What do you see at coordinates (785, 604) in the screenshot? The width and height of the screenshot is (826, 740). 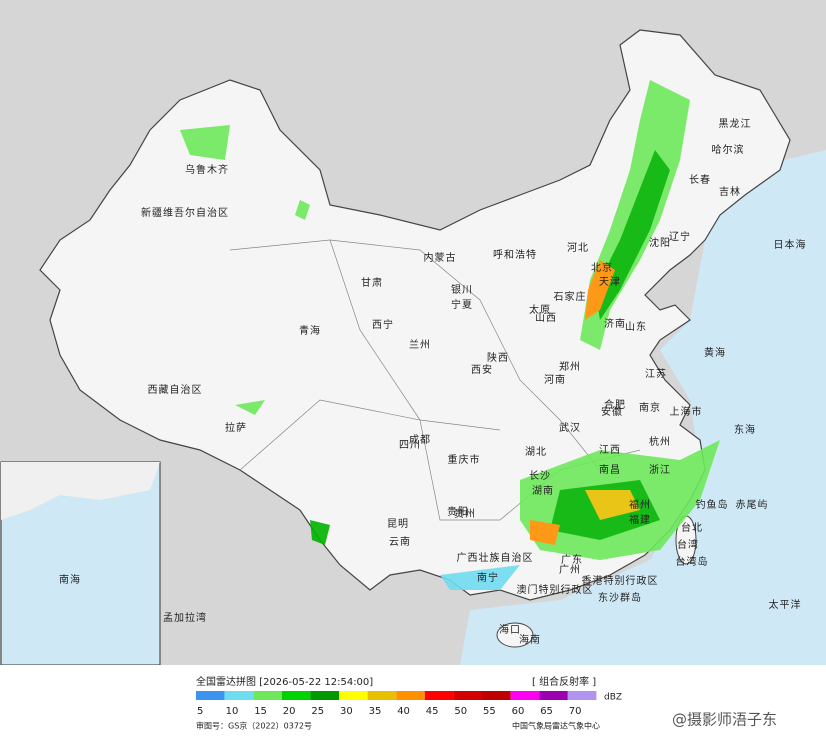 I see `map-label: 太平洋` at bounding box center [785, 604].